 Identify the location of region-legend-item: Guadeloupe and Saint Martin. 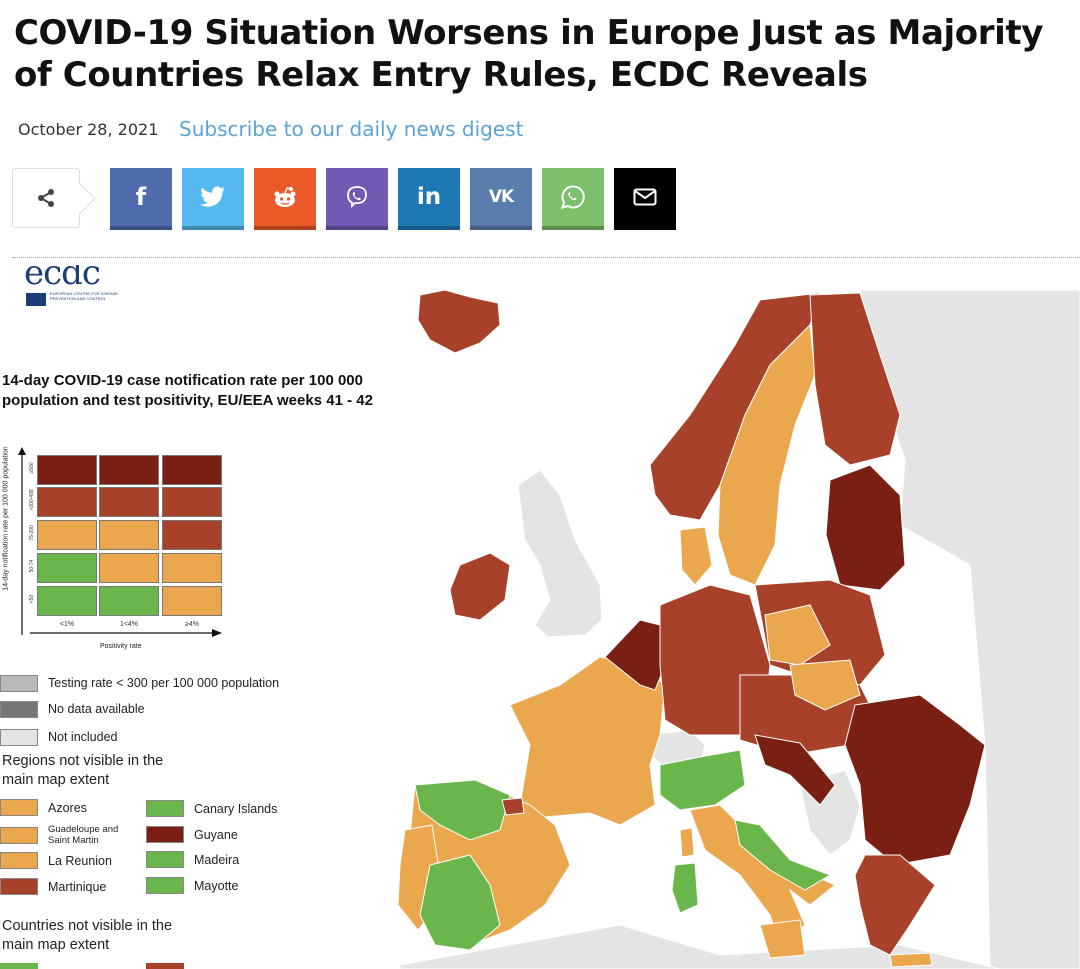
(69, 835).